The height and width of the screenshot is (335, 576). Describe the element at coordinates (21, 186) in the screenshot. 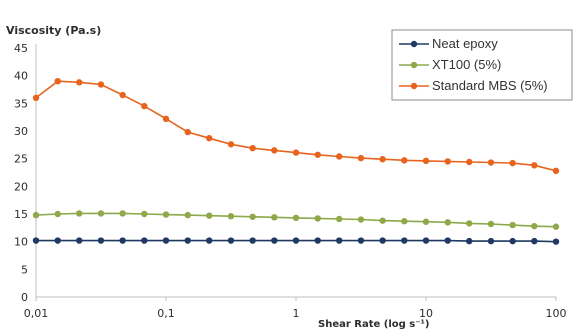

I see `y-tick-label: 20` at that location.